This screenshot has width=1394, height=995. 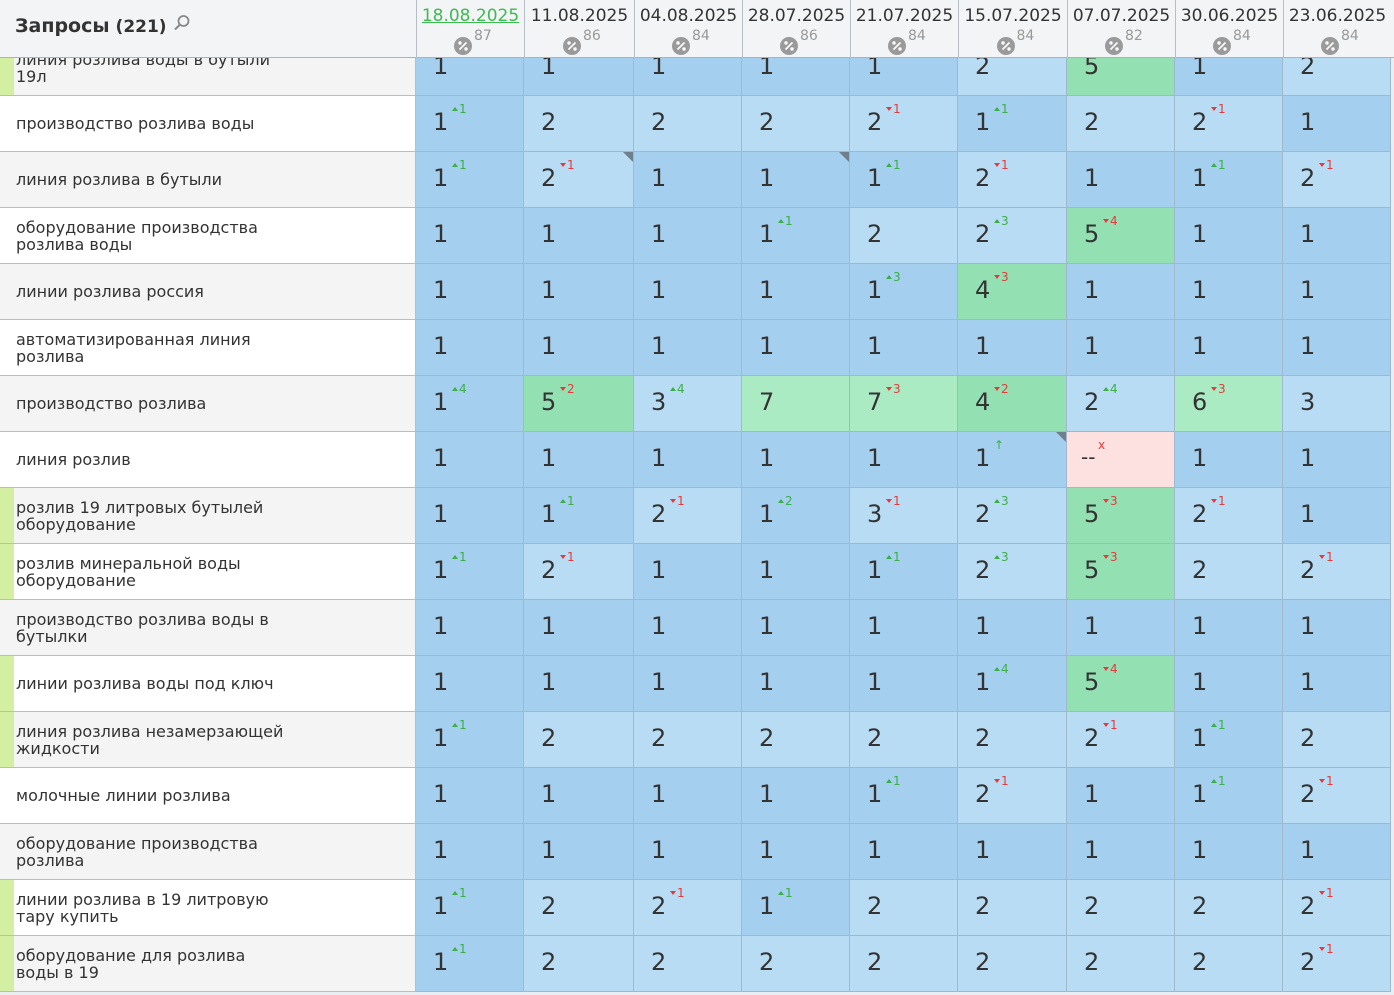 What do you see at coordinates (1013, 16) in the screenshot?
I see `date-label: 15.07.2025` at bounding box center [1013, 16].